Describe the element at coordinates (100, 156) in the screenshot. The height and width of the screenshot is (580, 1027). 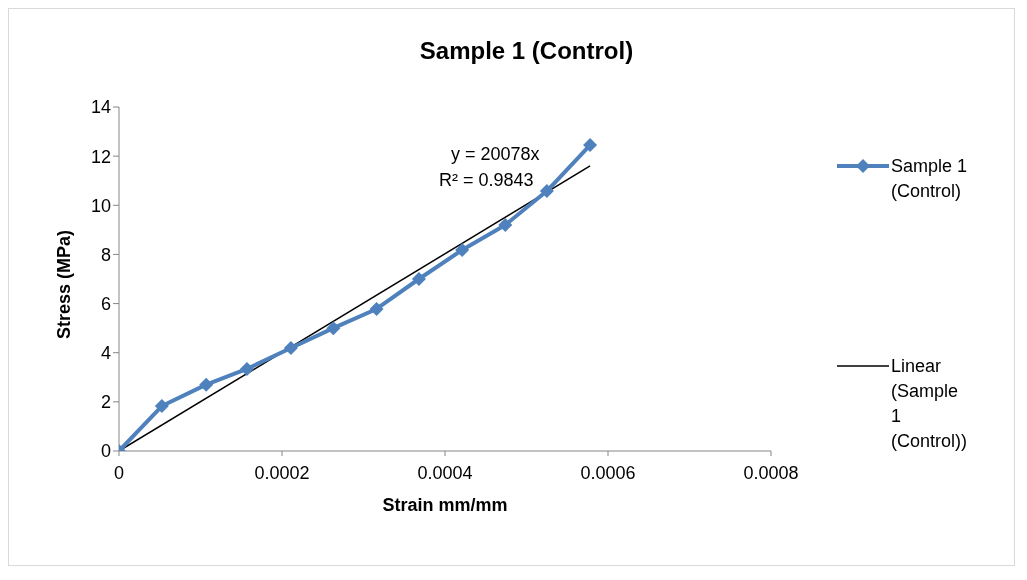
I see `y-tick-label: 12` at that location.